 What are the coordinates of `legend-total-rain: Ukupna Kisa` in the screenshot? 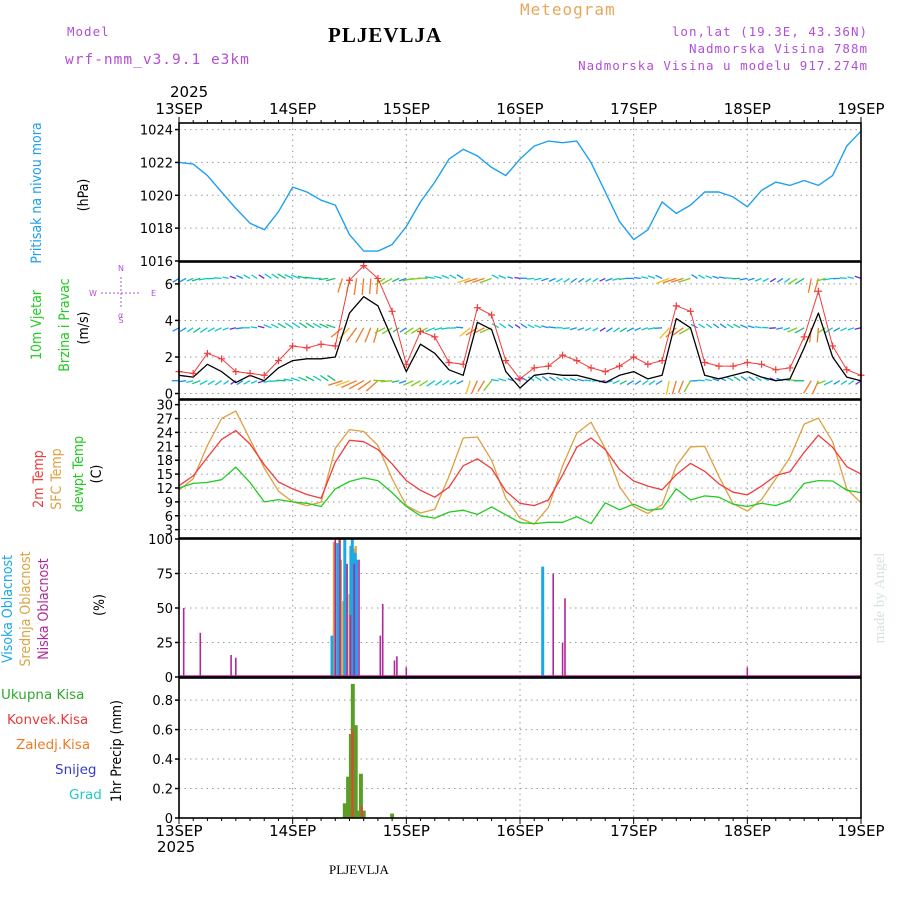 It's located at (43, 695).